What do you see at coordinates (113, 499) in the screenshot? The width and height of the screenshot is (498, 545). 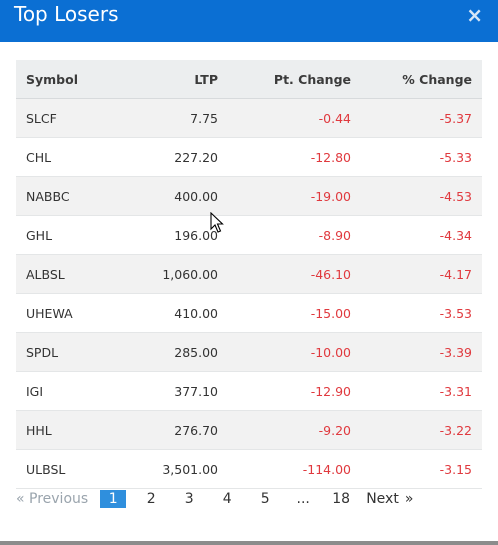 I see `page-1-button: 1` at bounding box center [113, 499].